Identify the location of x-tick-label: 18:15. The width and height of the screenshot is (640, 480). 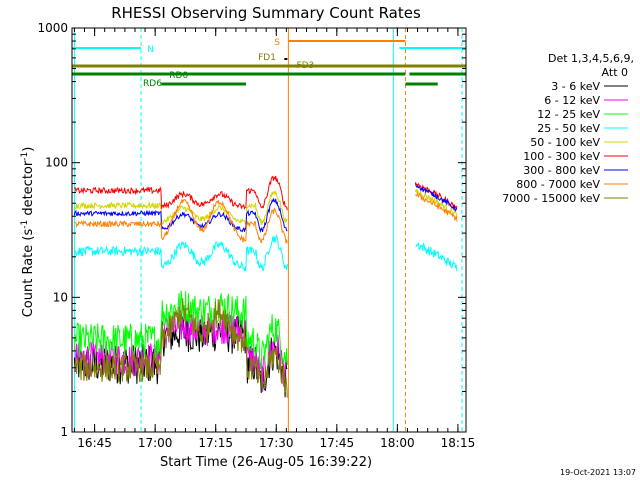
(458, 443).